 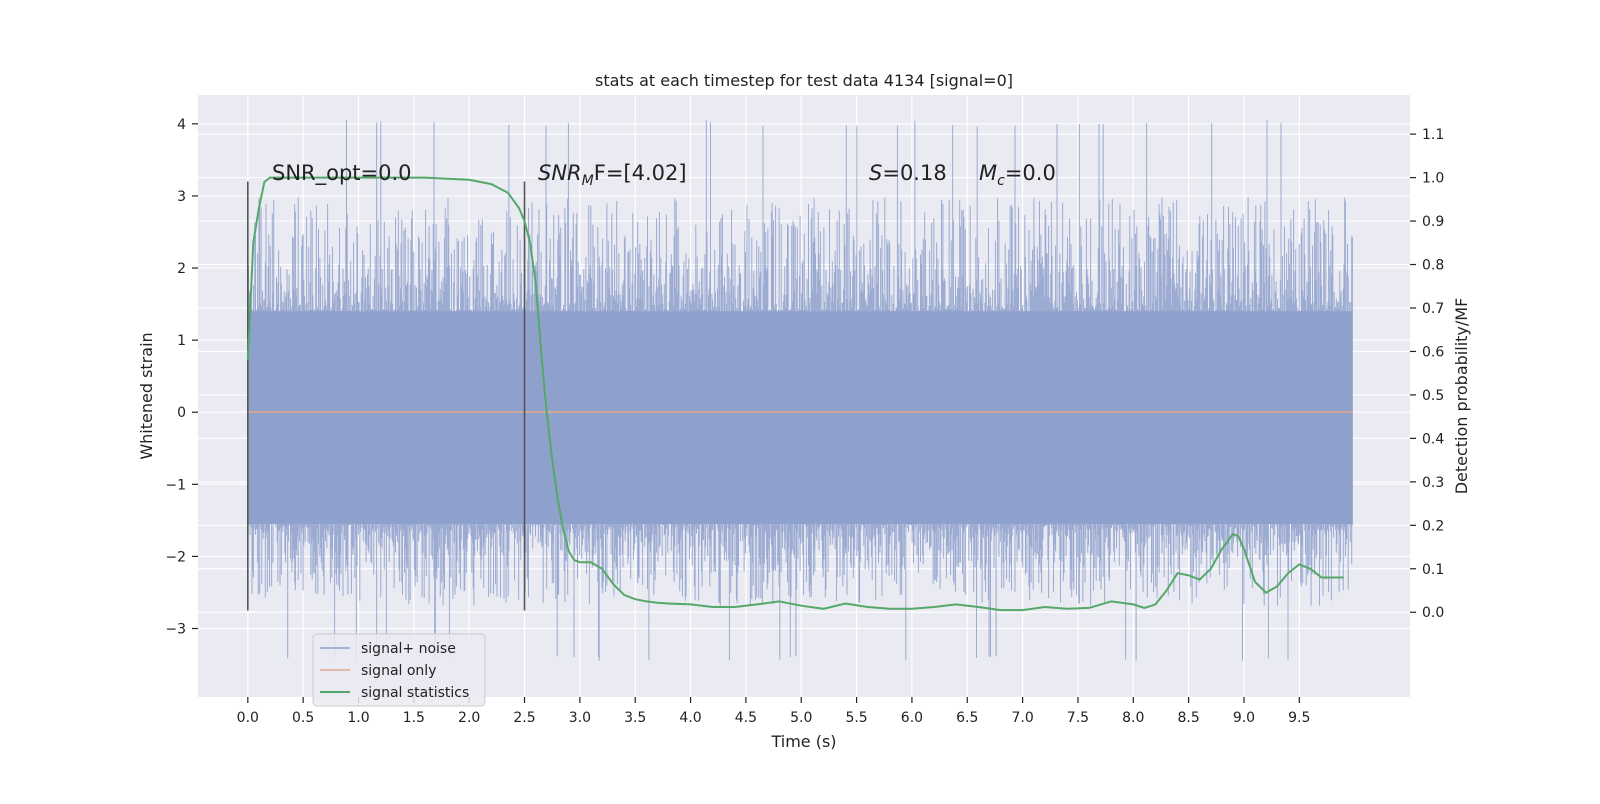 I want to click on x-tick-label: 3.0, so click(x=580, y=718).